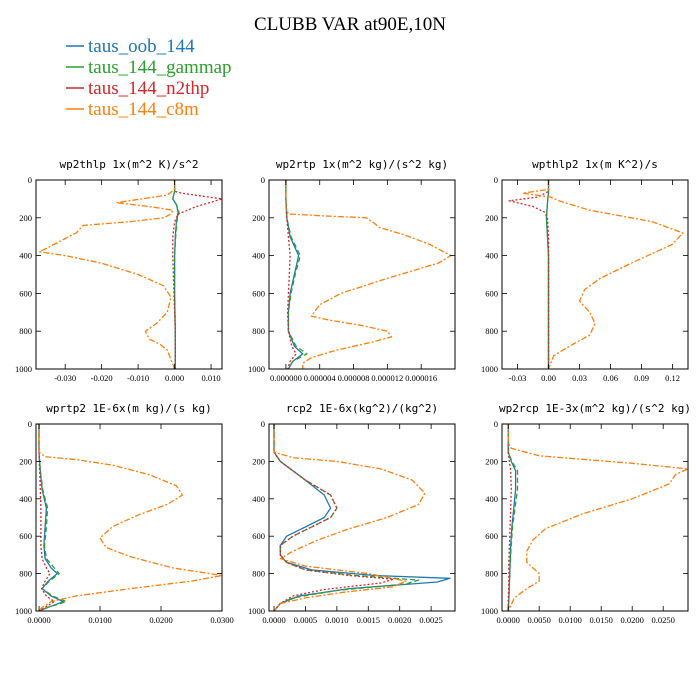 This screenshot has height=700, width=700. Describe the element at coordinates (174, 378) in the screenshot. I see `x-tick-label: 0.000` at that location.